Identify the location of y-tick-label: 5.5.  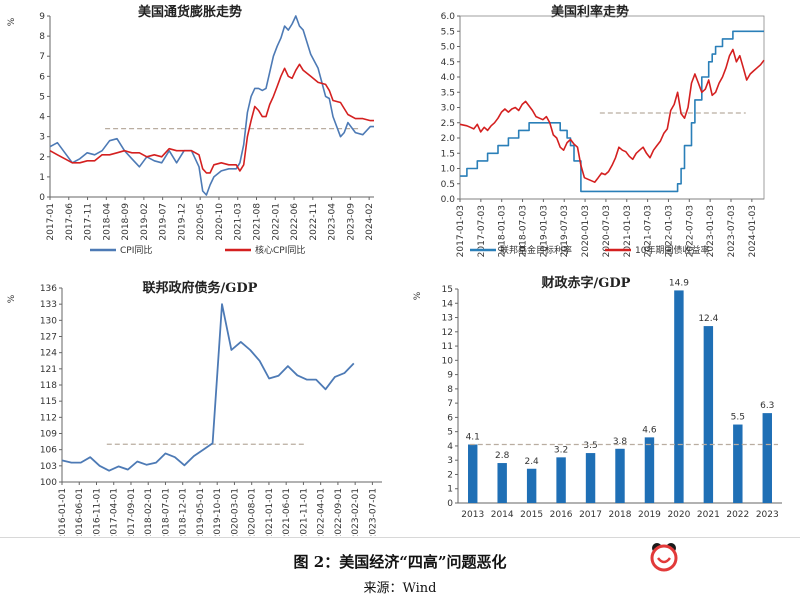
(448, 32).